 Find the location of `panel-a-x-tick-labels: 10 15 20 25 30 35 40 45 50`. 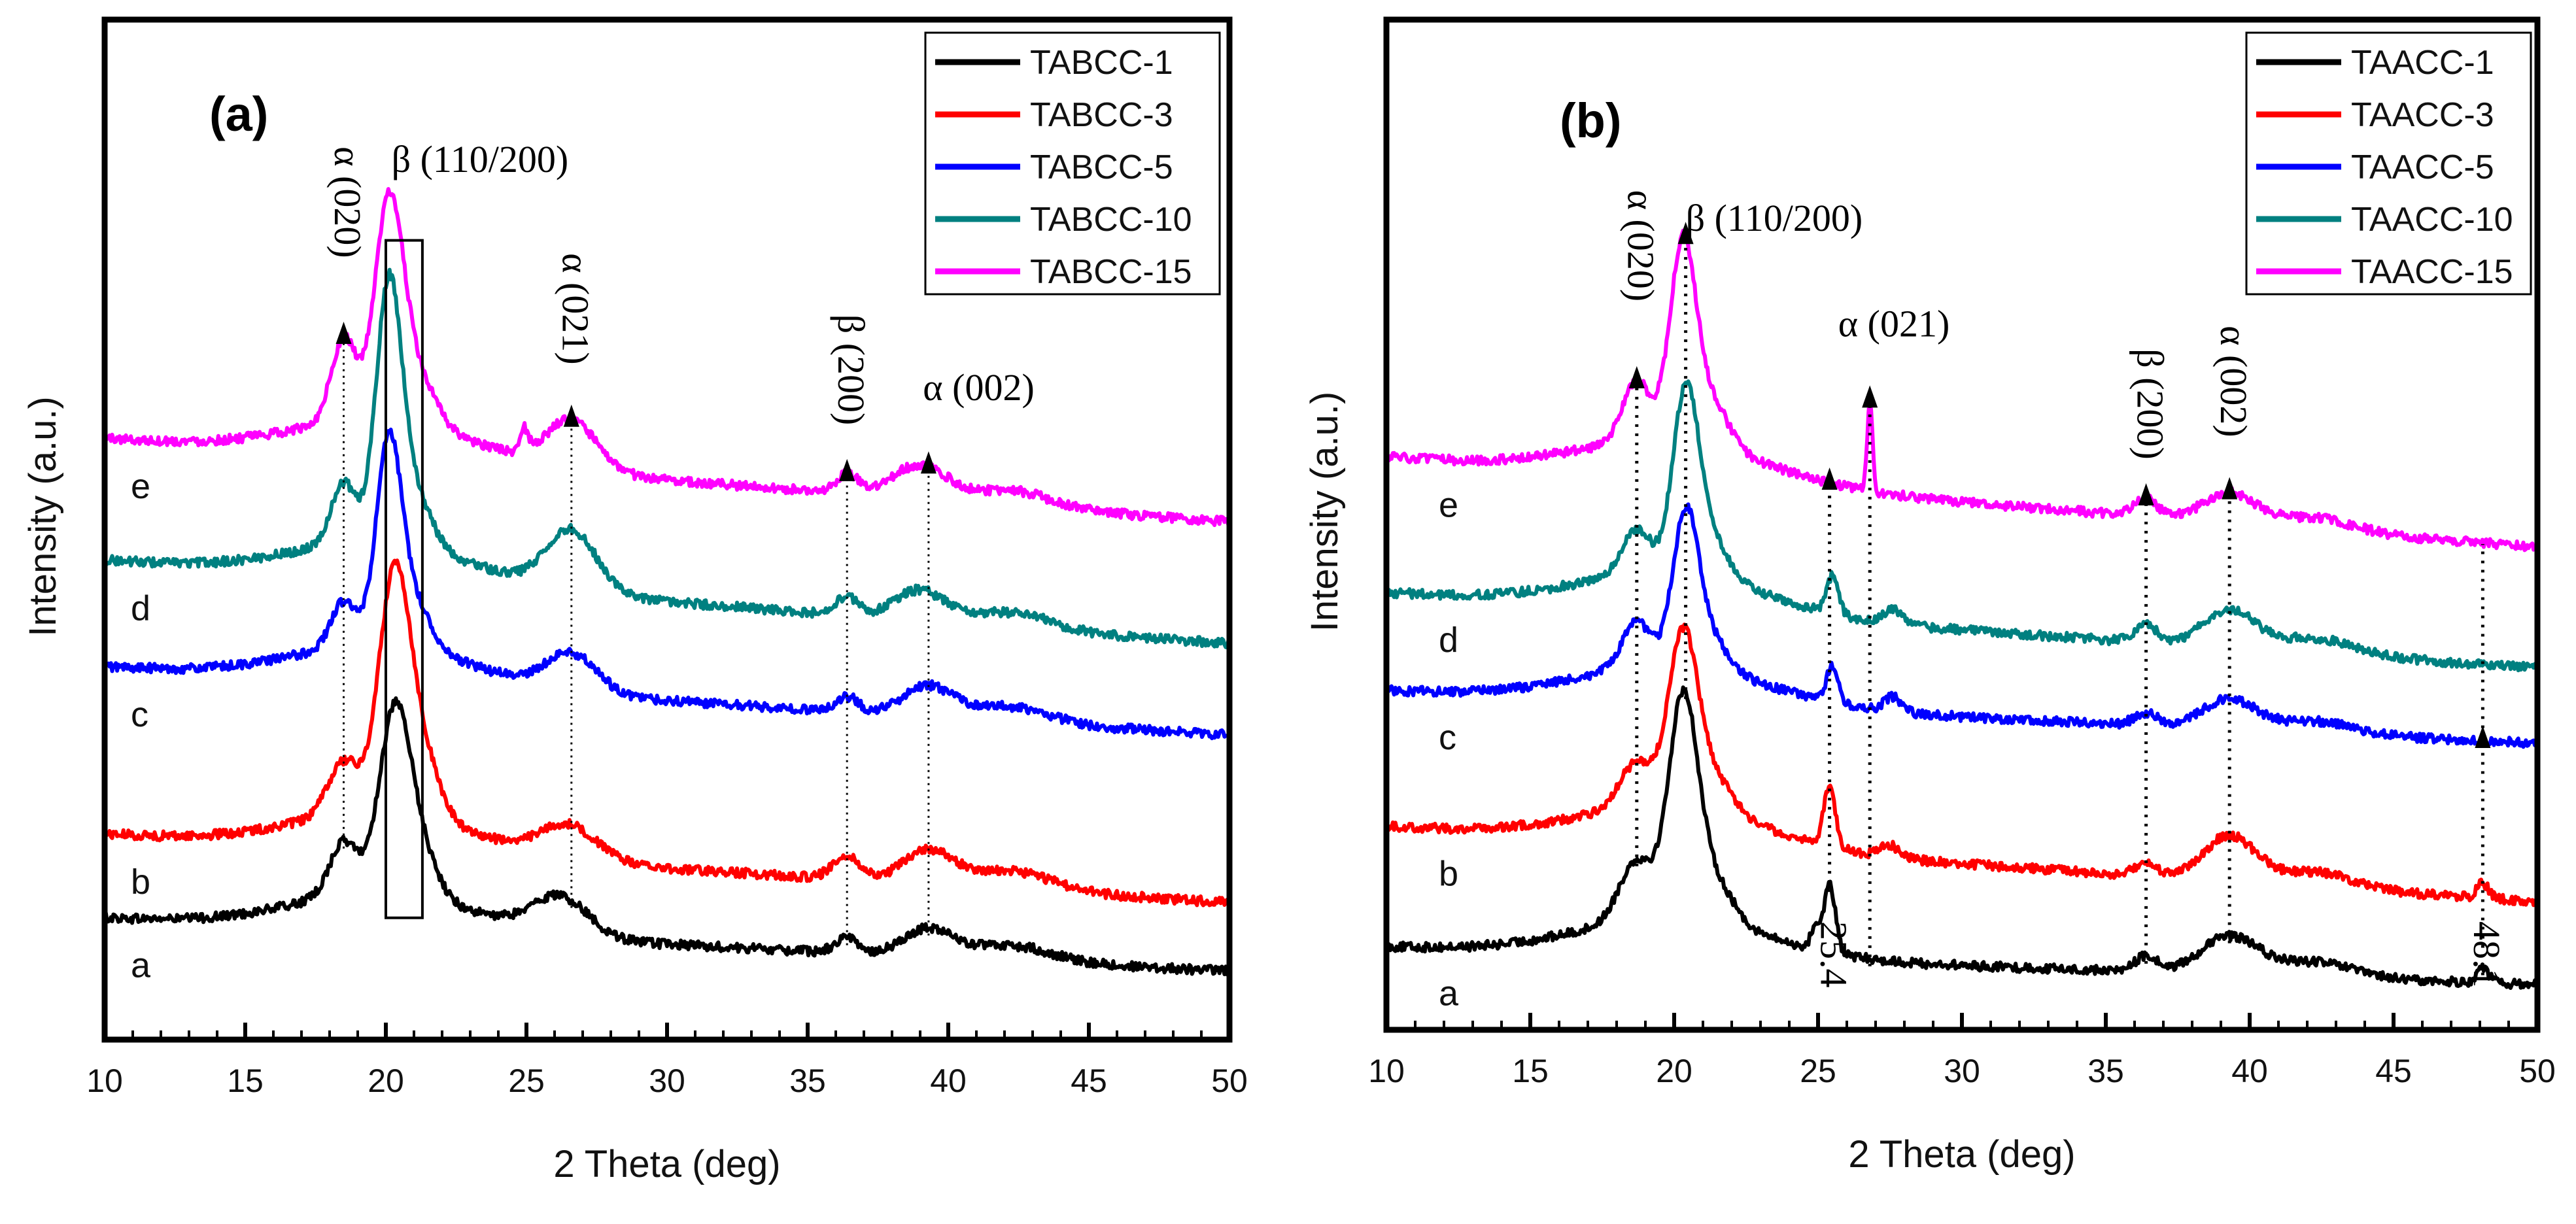

panel-a-x-tick-labels: 10 15 20 25 30 35 40 45 50 is located at coordinates (667, 1080).